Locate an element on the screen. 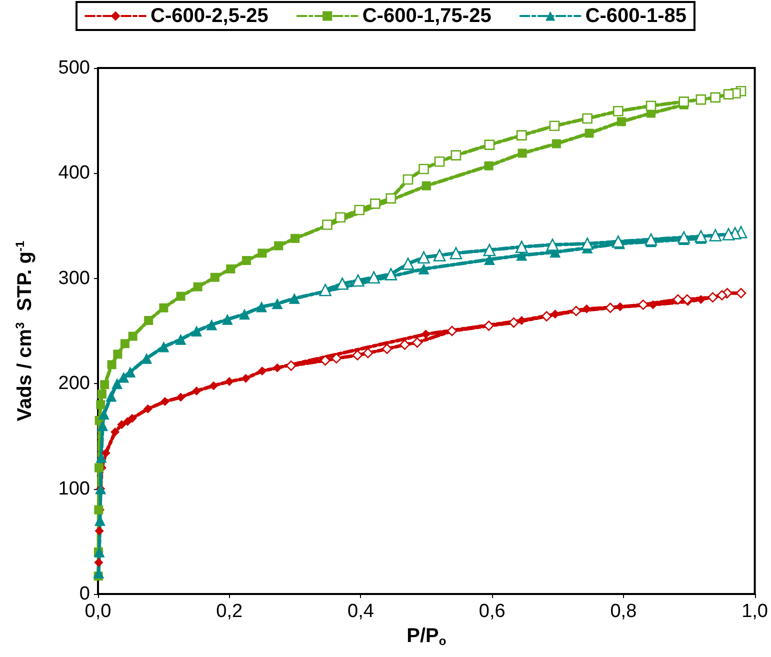 The image size is (771, 657). x-tick-label: 0,6 is located at coordinates (492, 611).